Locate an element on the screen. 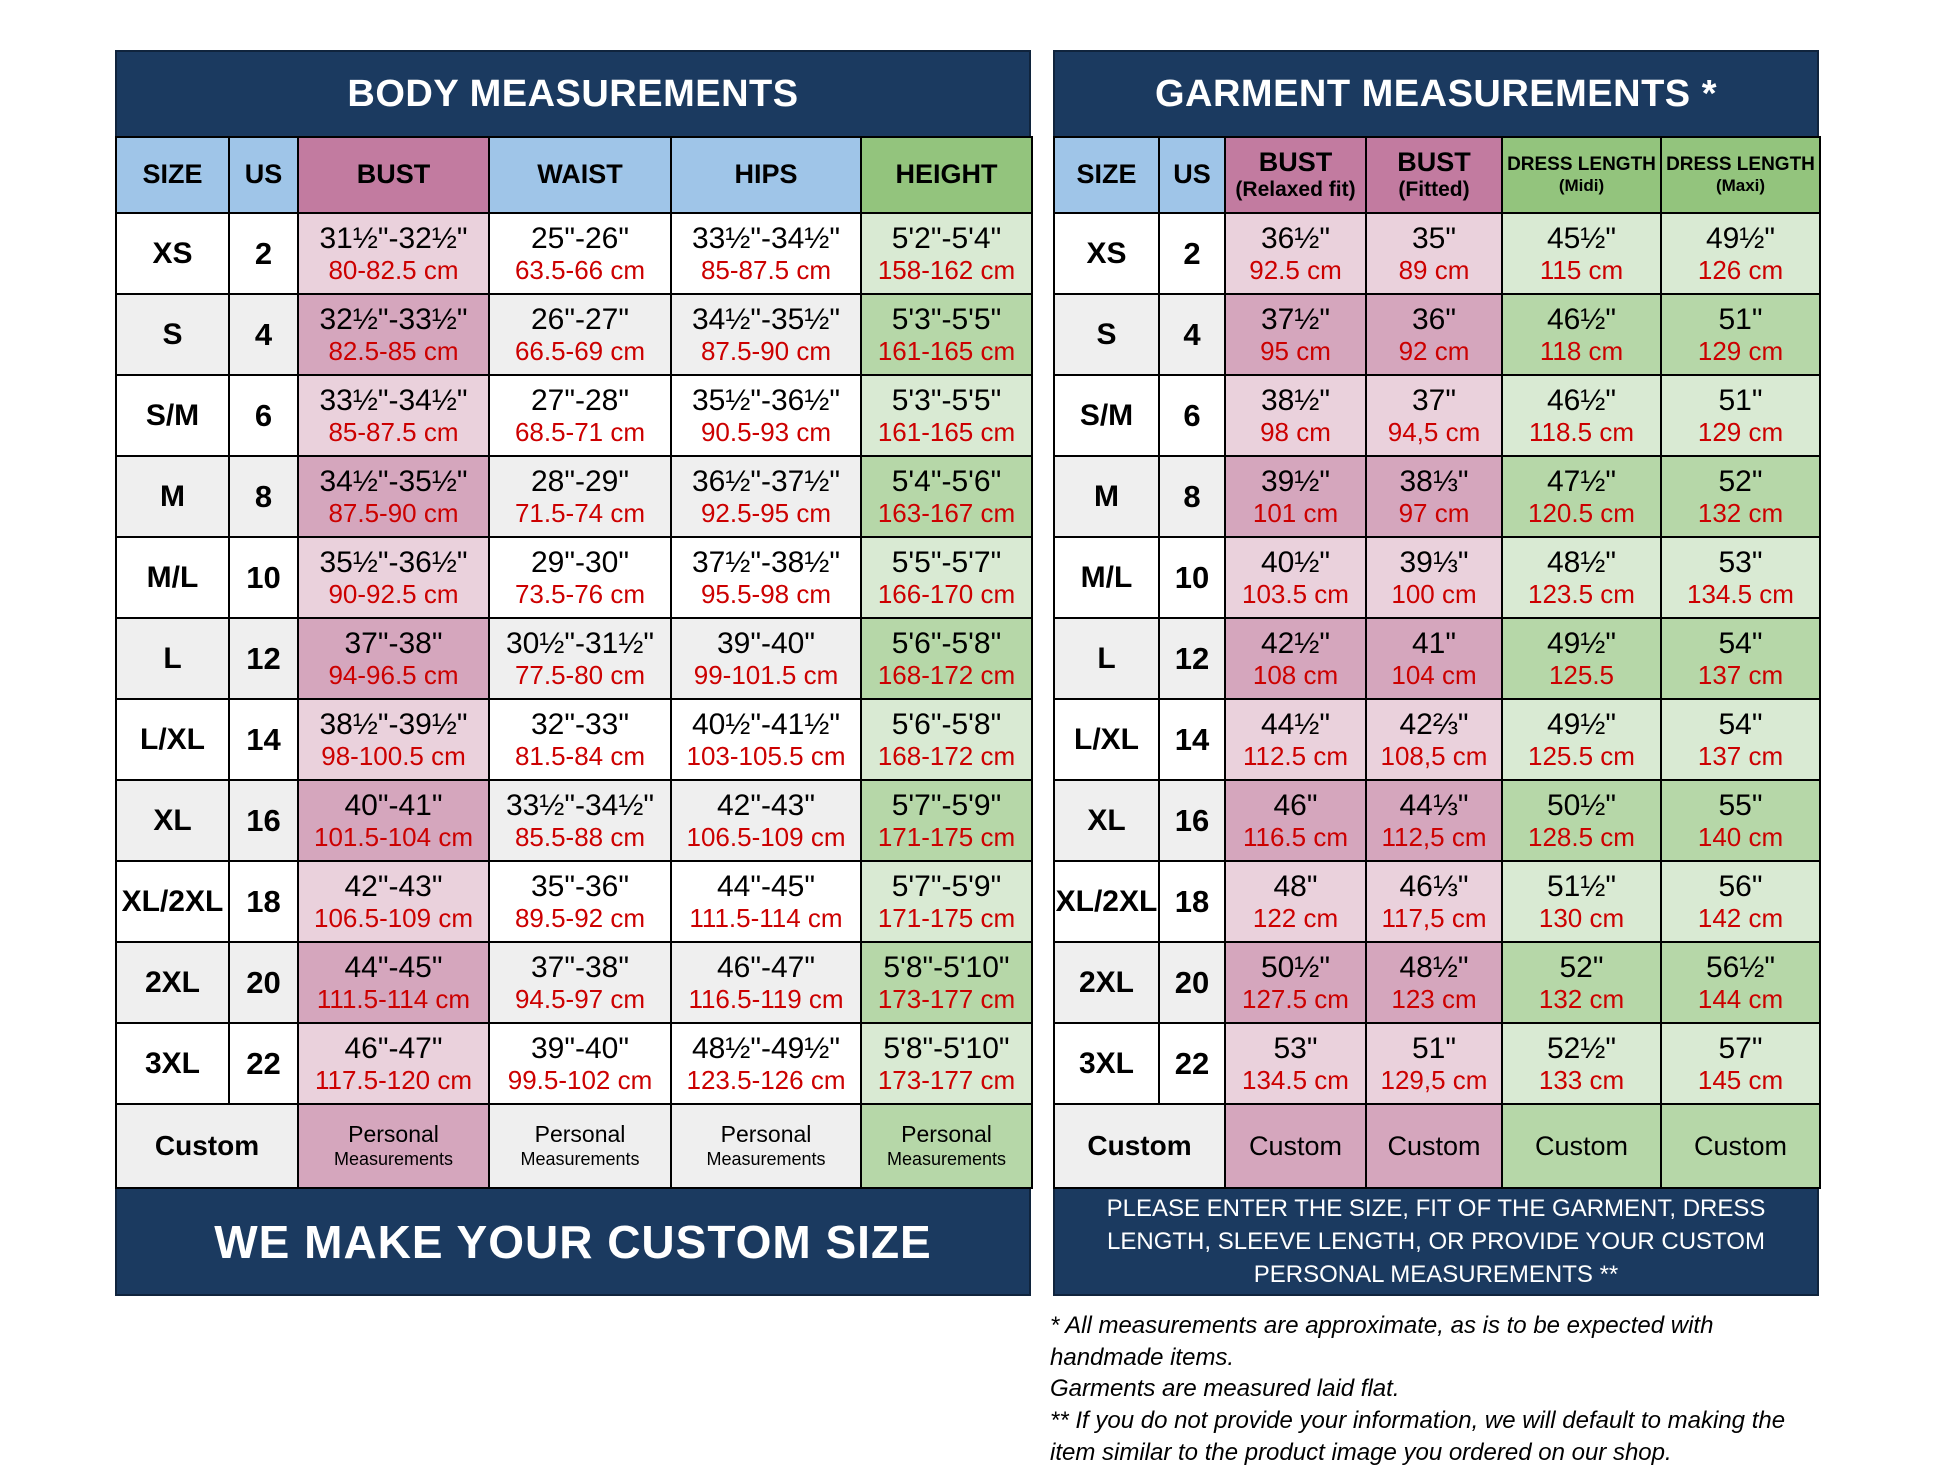  inch-value: 5'7"-5'9" is located at coordinates (946, 886).